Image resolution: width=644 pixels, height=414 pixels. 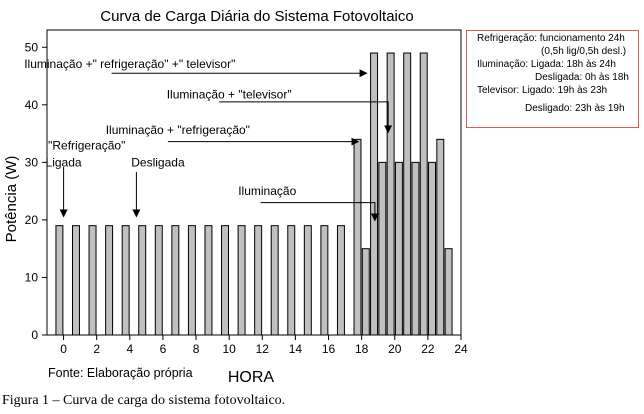 What do you see at coordinates (86, 146) in the screenshot?
I see `annotation-label-0: "Refrigeração"` at bounding box center [86, 146].